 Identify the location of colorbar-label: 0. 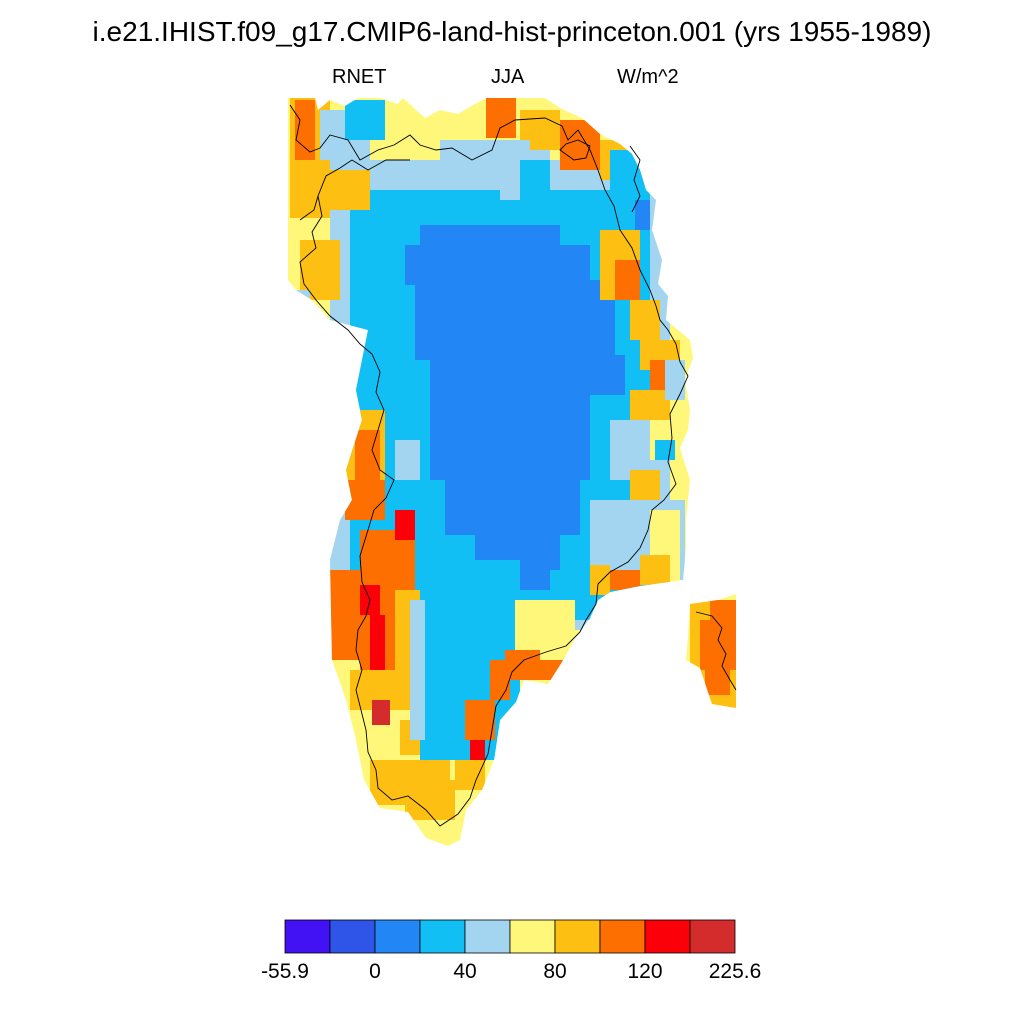
(375, 971).